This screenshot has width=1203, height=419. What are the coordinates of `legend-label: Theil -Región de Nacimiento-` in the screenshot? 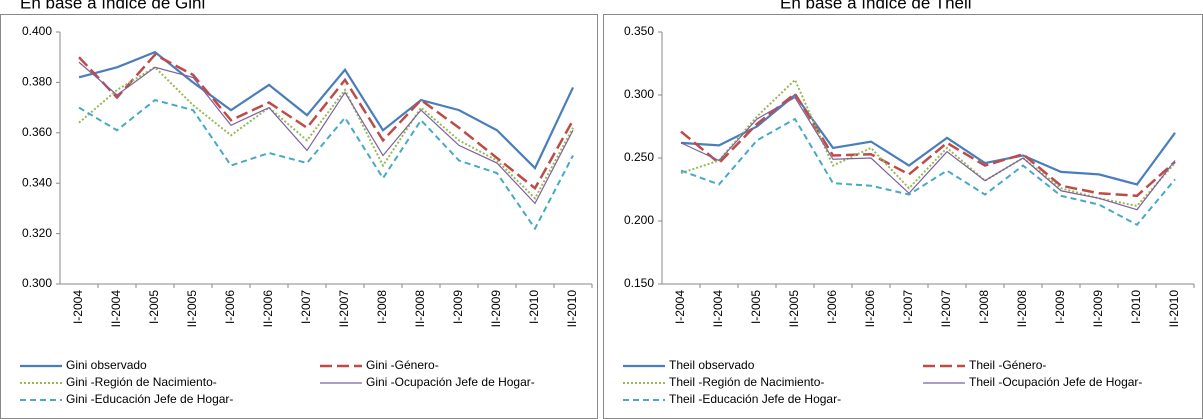 It's located at (746, 382).